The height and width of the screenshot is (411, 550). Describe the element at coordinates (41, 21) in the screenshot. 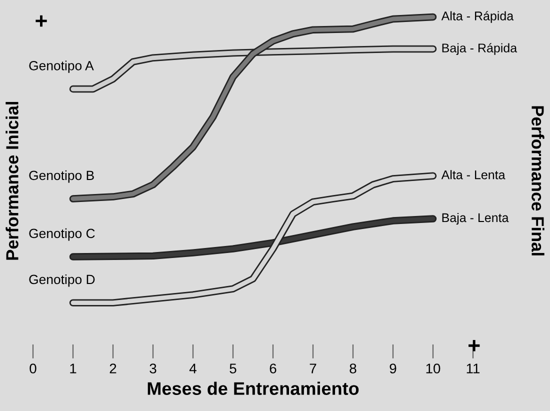

I see `annotation: +` at that location.